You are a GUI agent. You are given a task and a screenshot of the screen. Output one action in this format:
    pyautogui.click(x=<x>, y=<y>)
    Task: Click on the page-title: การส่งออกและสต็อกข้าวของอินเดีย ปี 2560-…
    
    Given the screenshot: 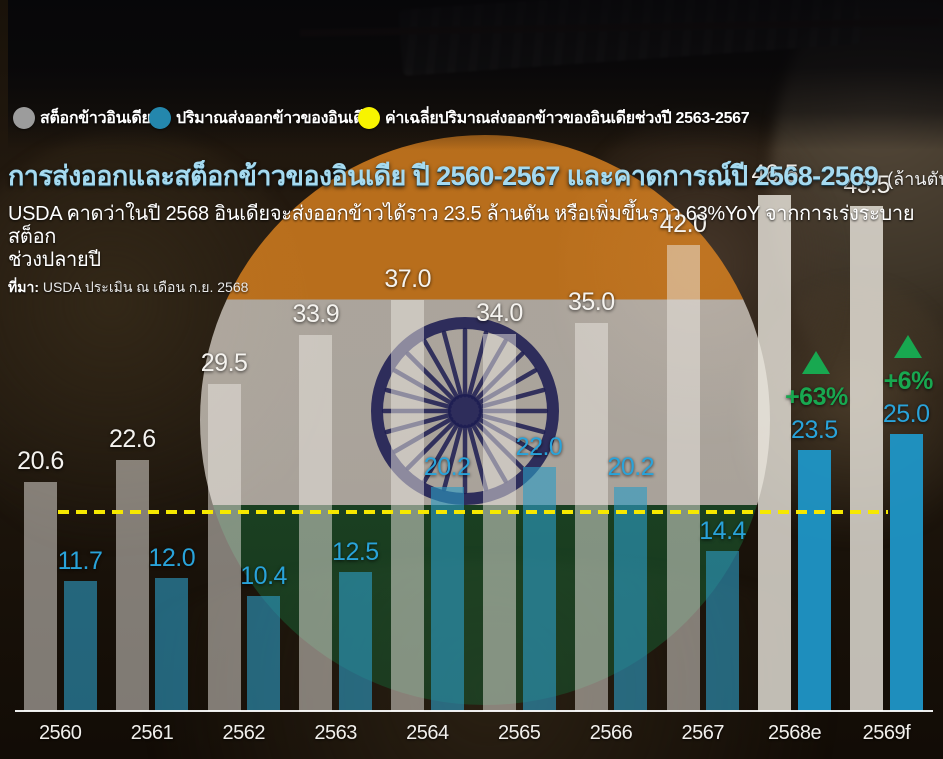 What is the action you would take?
    pyautogui.click(x=443, y=176)
    